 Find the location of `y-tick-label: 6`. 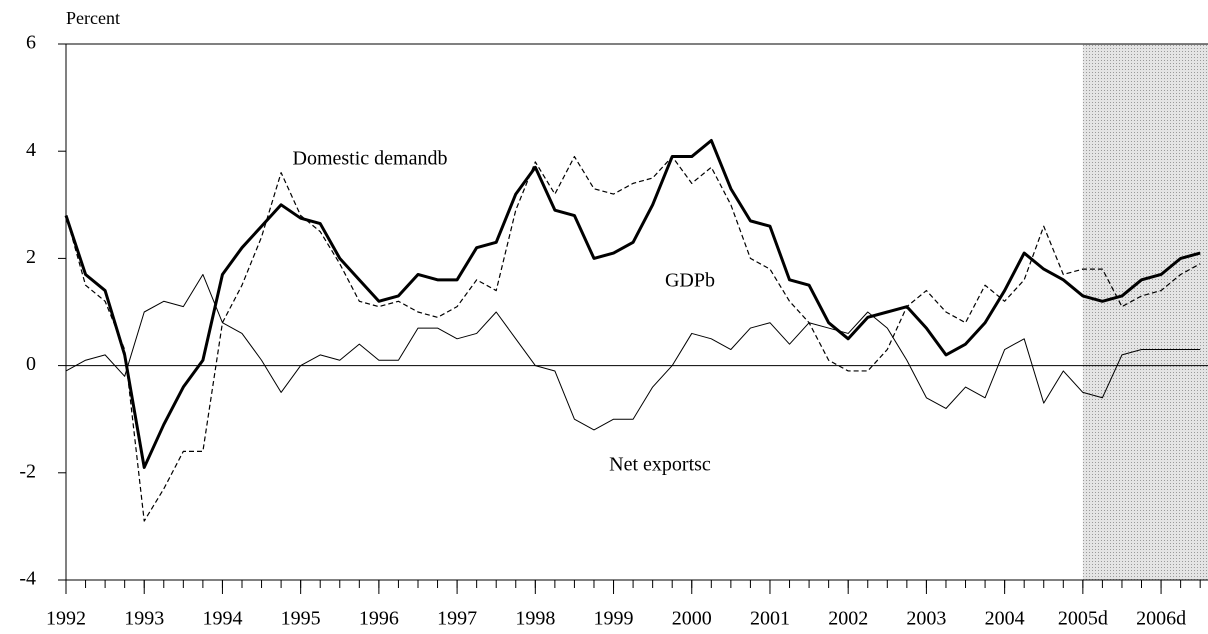

y-tick-label: 6 is located at coordinates (31, 43).